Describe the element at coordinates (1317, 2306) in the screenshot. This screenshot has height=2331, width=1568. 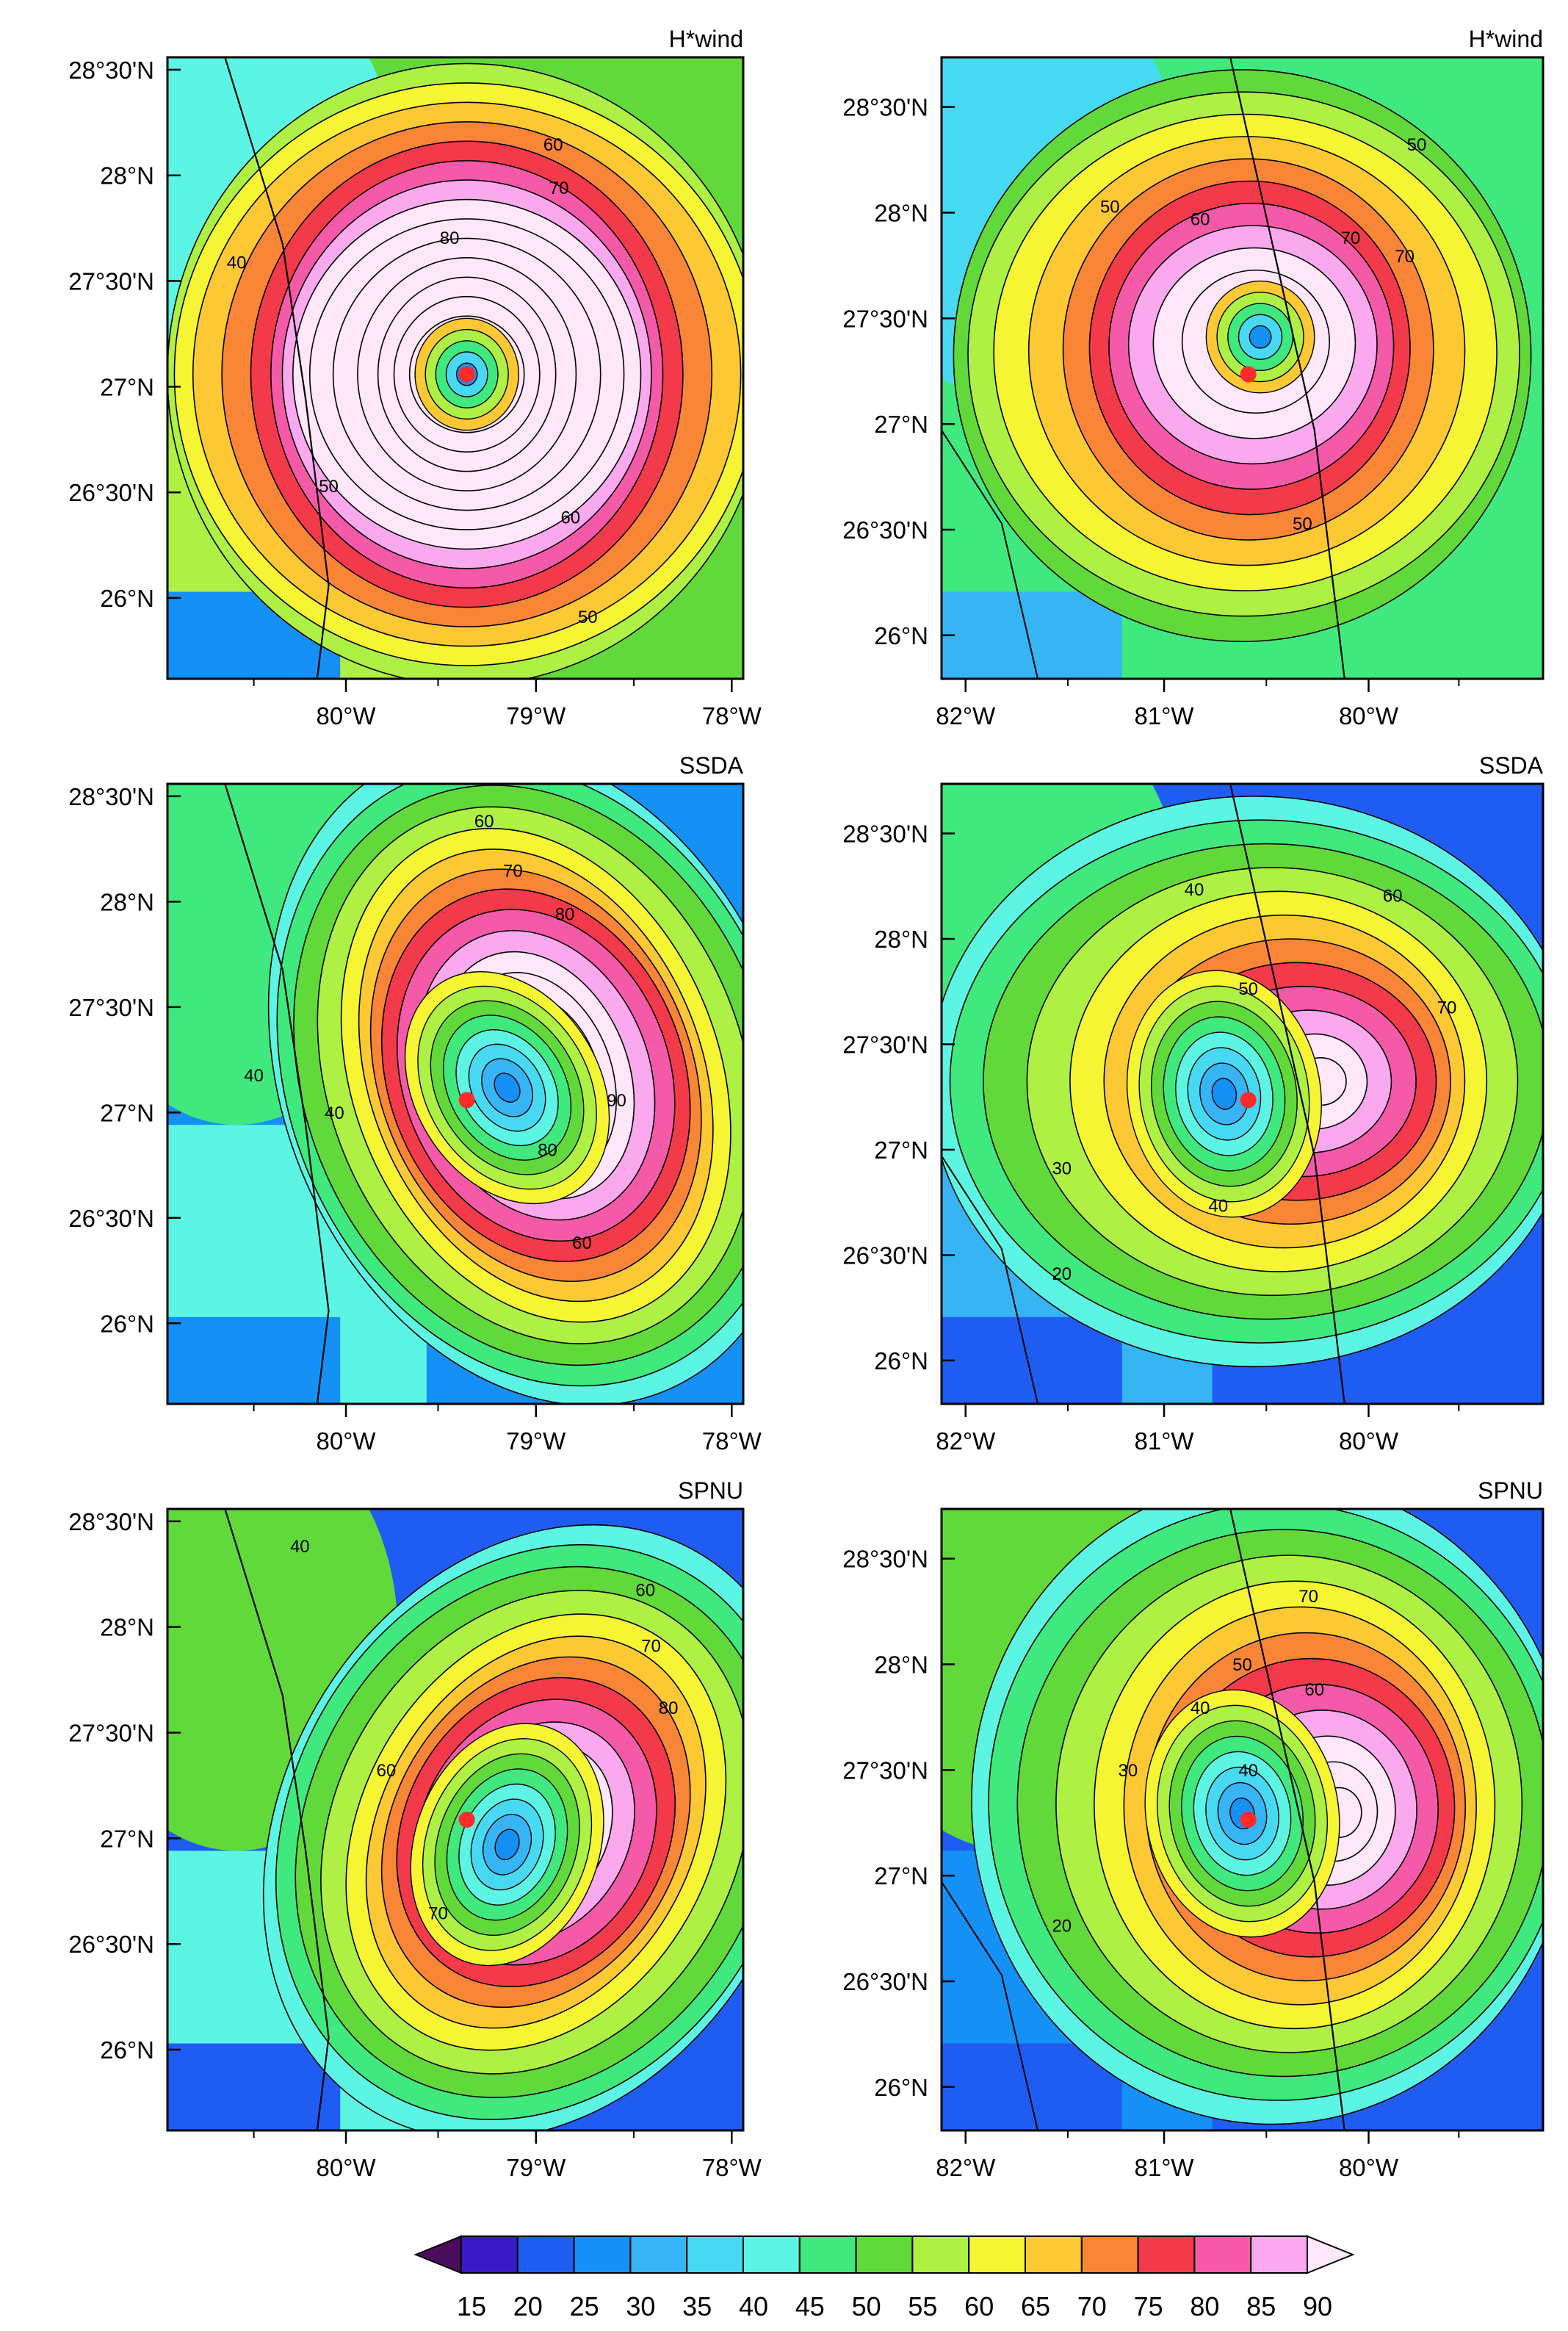
I see `colorbar-label: 90` at that location.